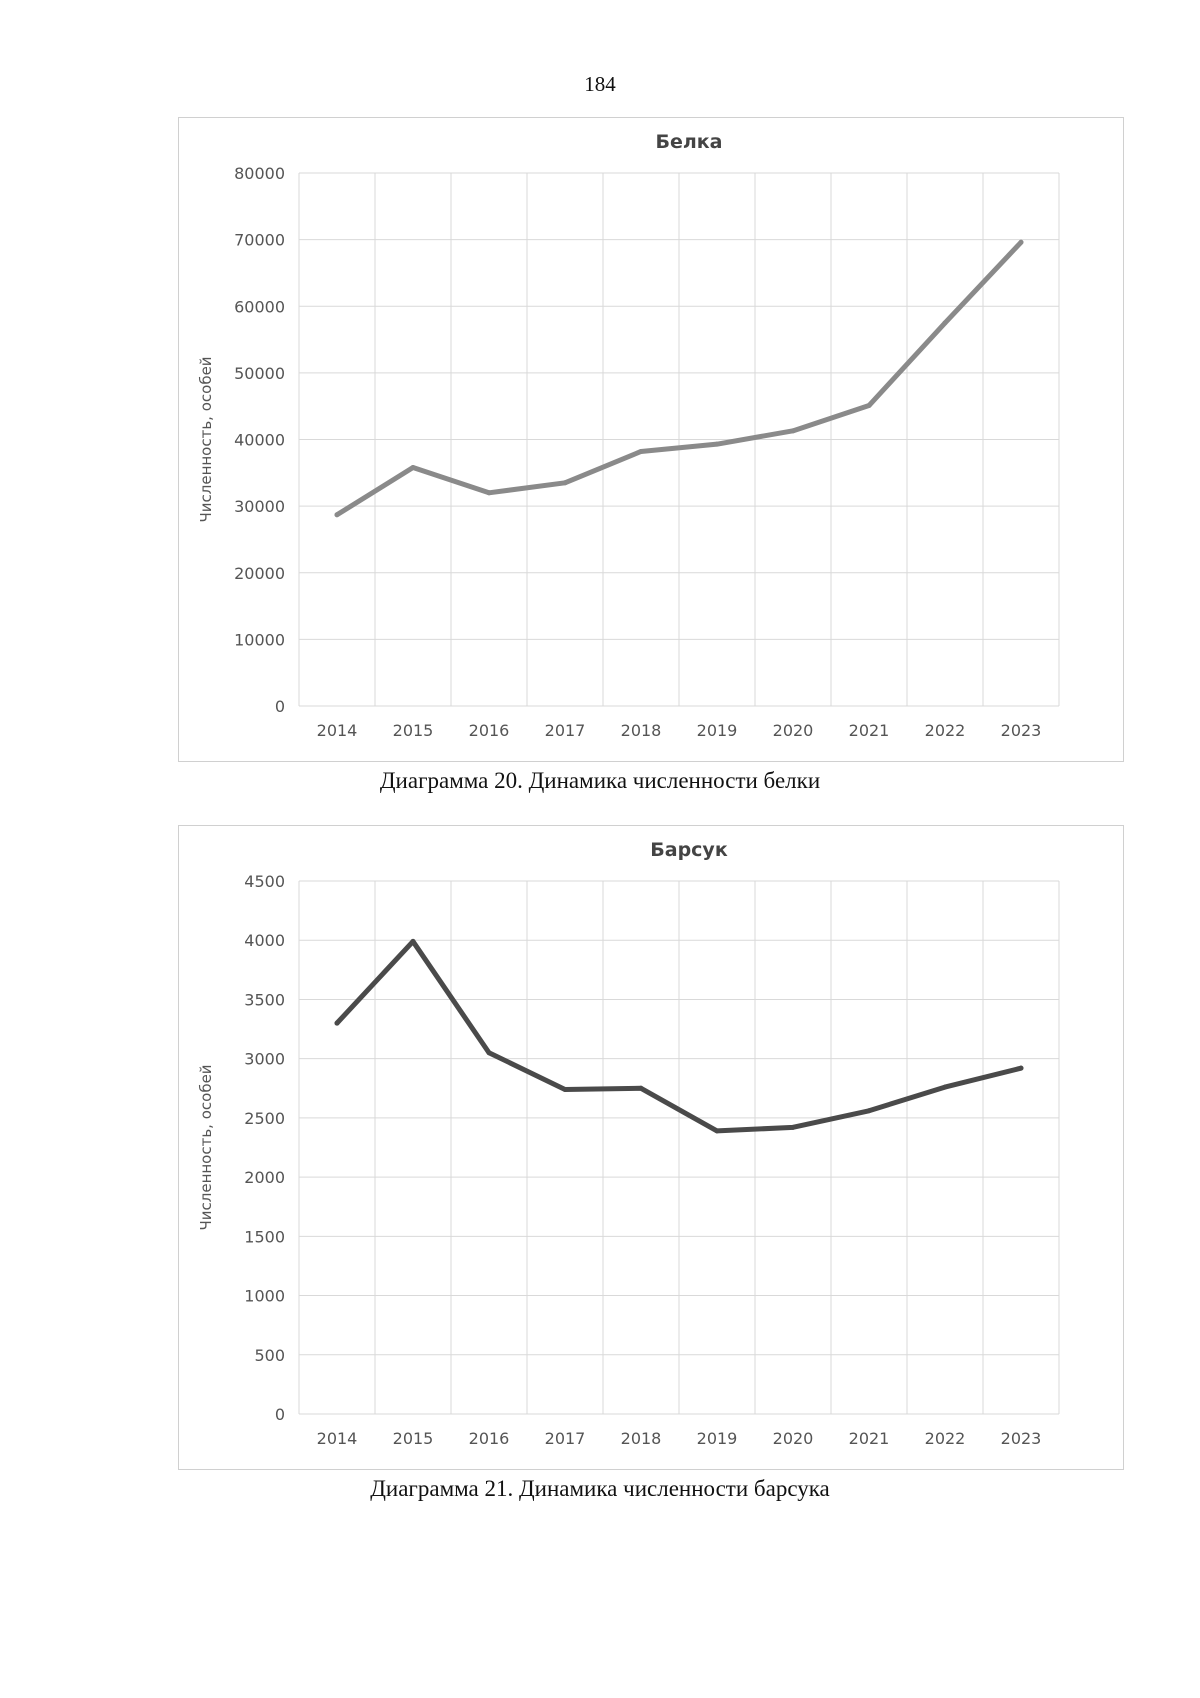 The image size is (1200, 1698). I want to click on squirrel-x-tick-label: 2016, so click(489, 730).